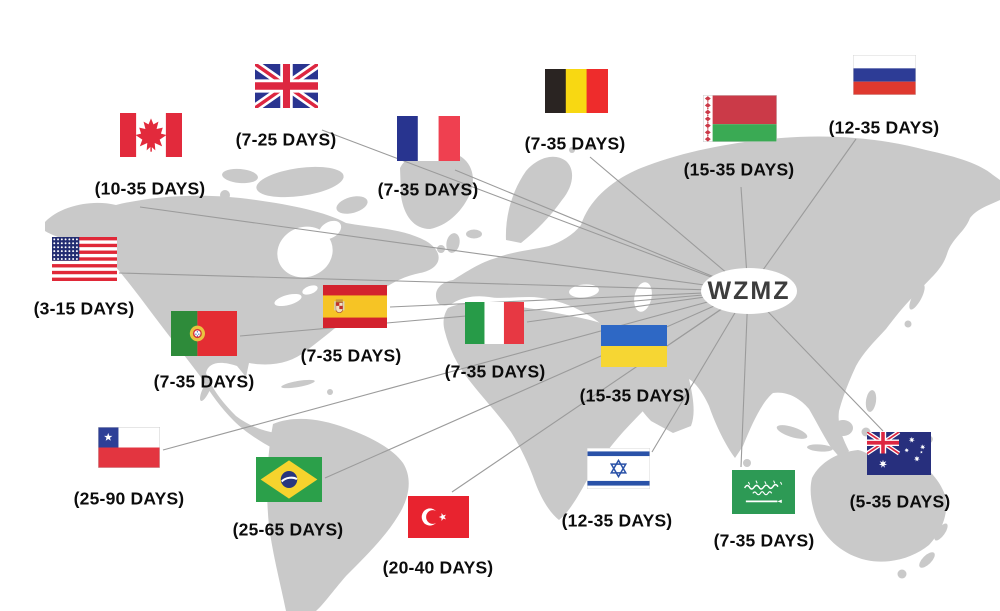 The width and height of the screenshot is (1000, 611). Describe the element at coordinates (355, 306) in the screenshot. I see `spain-flag-icon` at that location.